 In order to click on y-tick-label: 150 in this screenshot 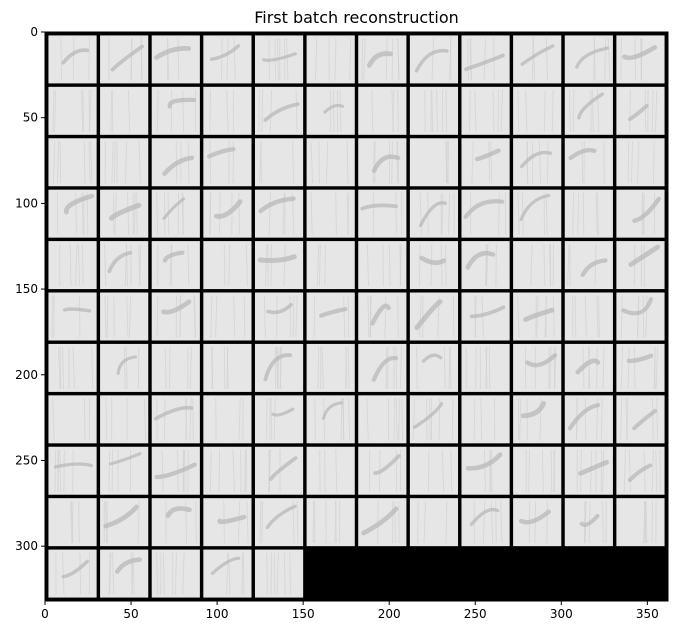, I will do `click(26, 289)`.